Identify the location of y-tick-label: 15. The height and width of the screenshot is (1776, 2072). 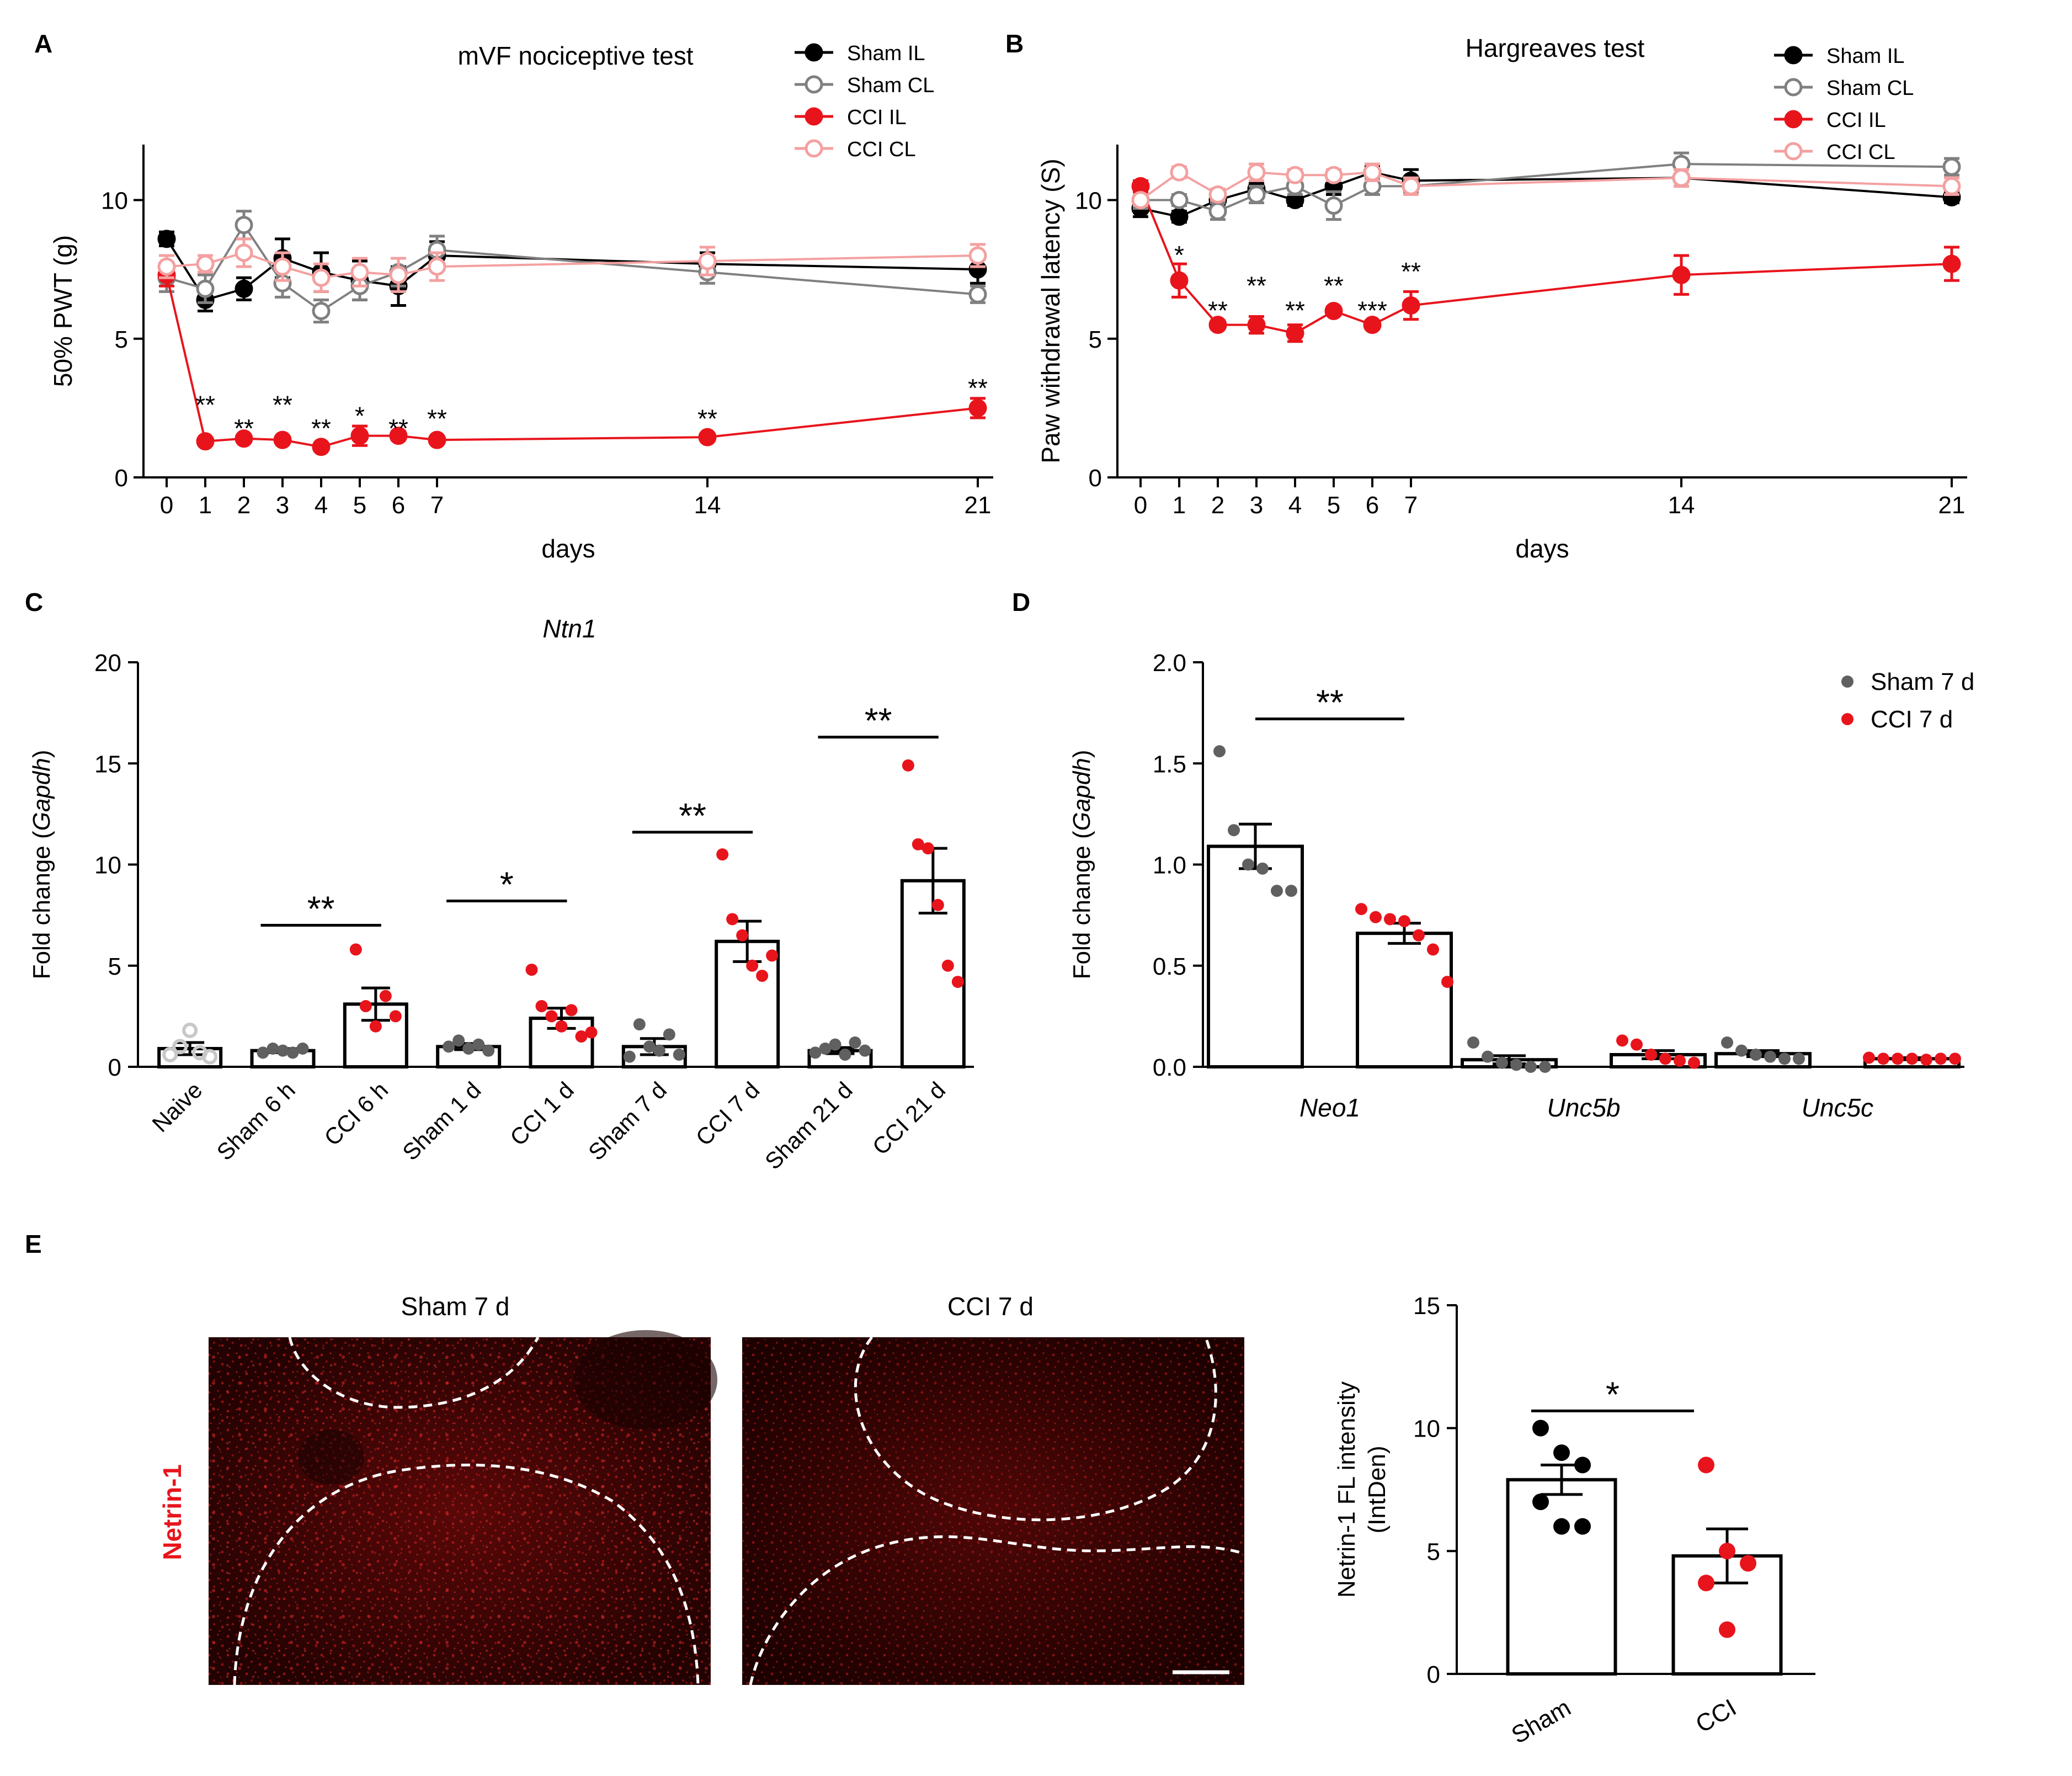
(107, 764).